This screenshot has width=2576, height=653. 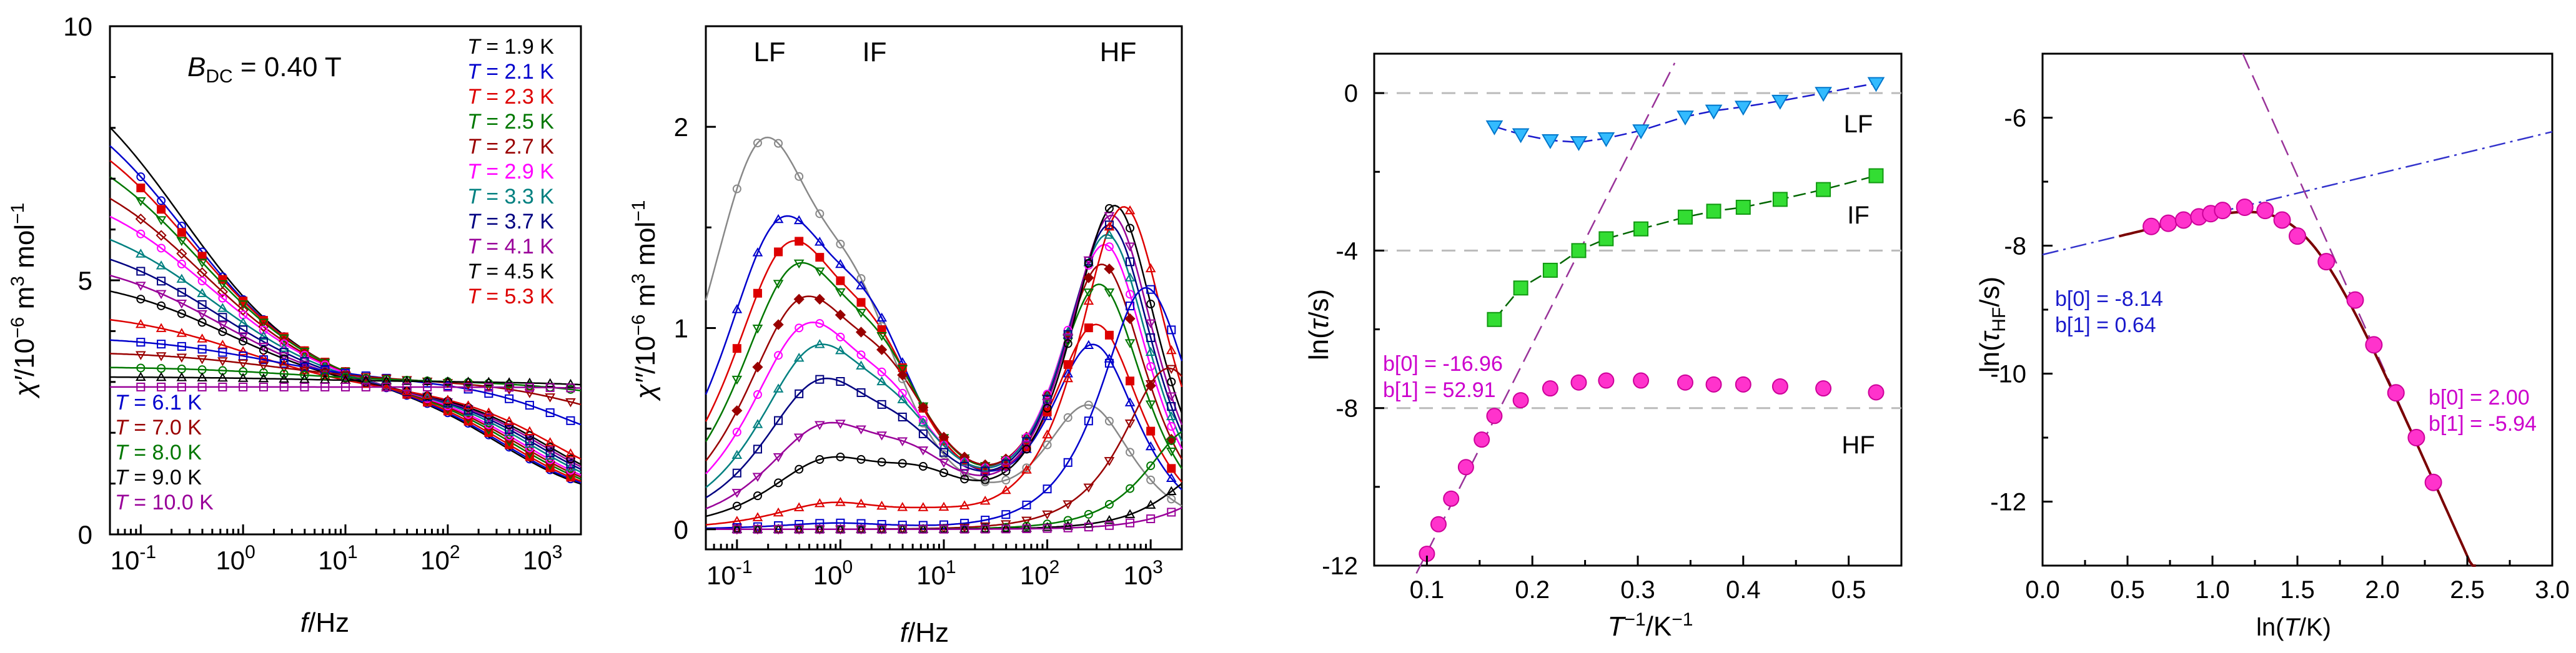 What do you see at coordinates (1650, 625) in the screenshot?
I see `arrhenius-xlabel: T−1/K−1` at bounding box center [1650, 625].